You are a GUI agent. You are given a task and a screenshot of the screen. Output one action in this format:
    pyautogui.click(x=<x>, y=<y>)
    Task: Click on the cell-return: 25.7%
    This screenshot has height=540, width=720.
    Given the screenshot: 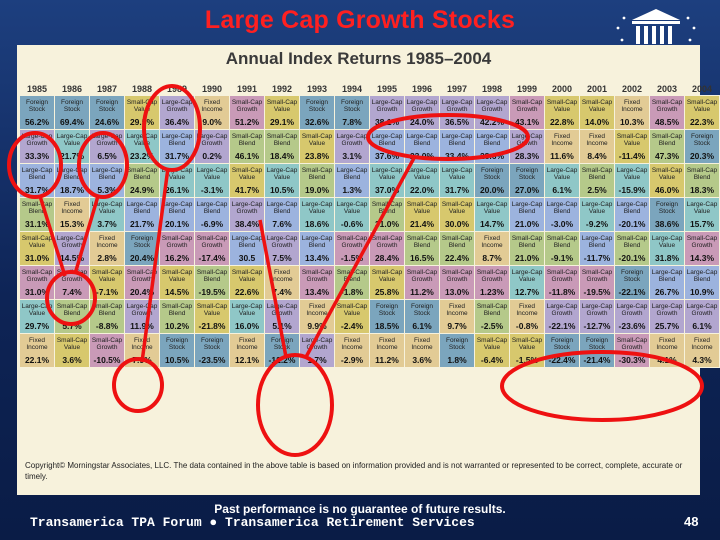 What is the action you would take?
    pyautogui.click(x=667, y=326)
    